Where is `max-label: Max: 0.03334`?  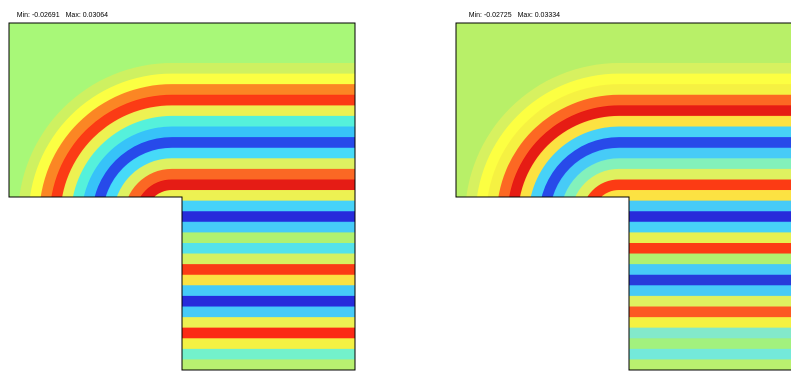 max-label: Max: 0.03334 is located at coordinates (539, 15).